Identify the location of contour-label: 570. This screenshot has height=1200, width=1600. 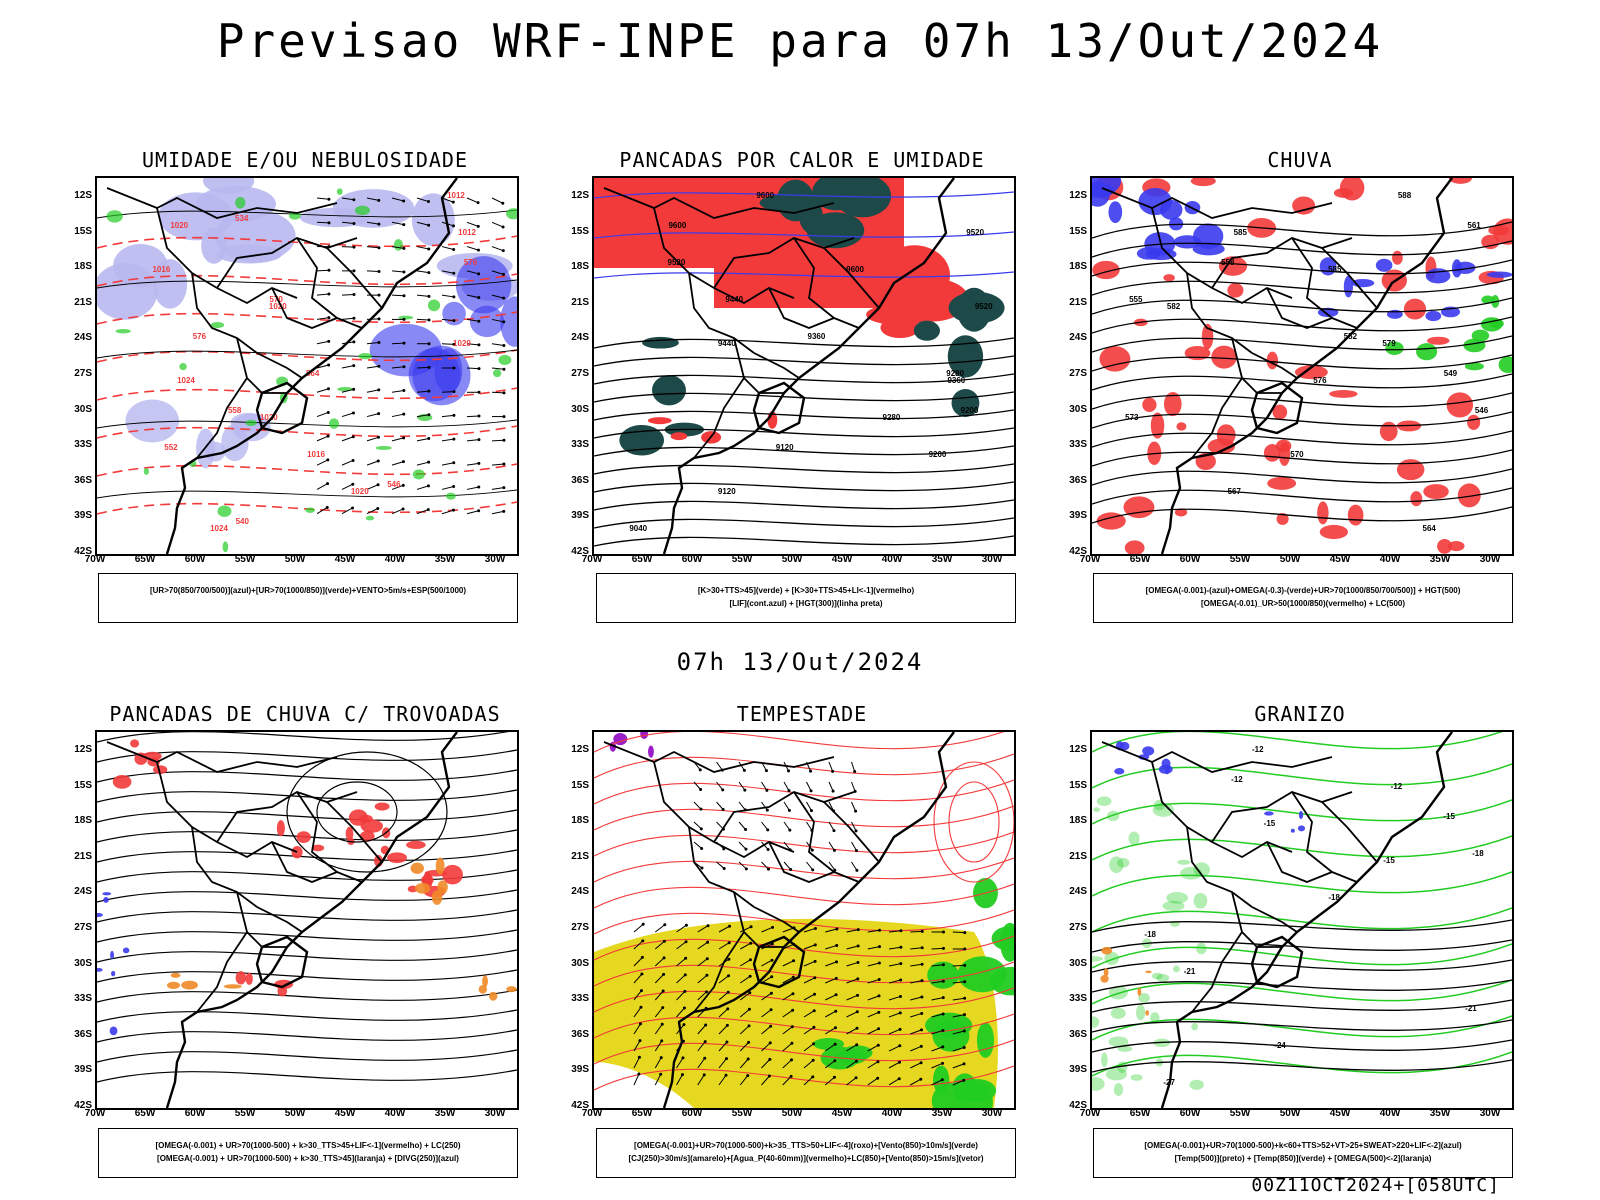
(1297, 454).